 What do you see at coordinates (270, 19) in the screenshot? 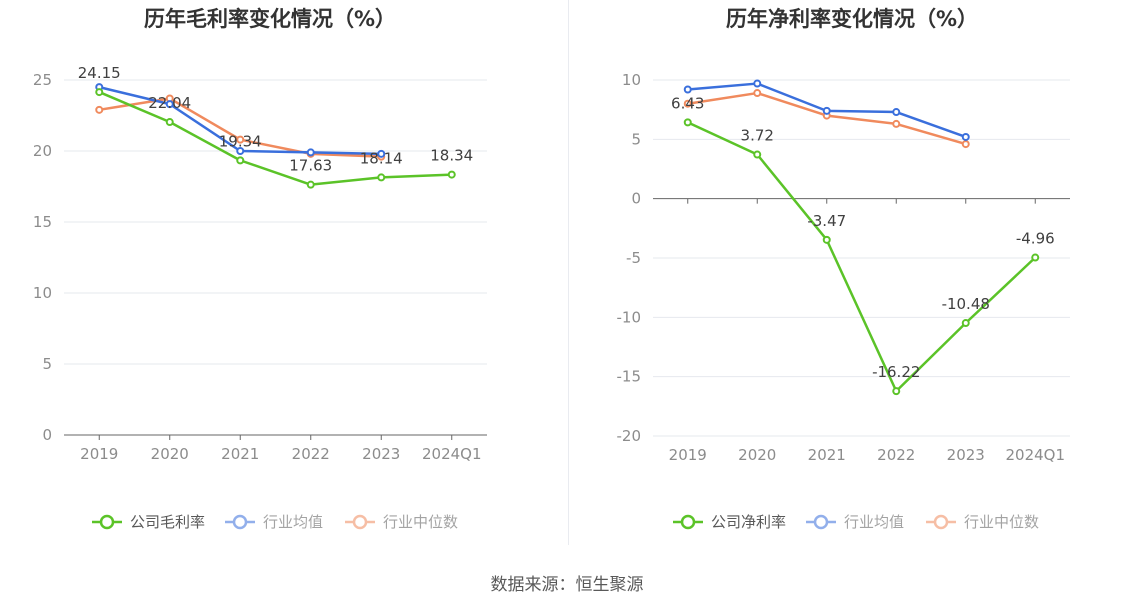
I see `chart-title: 历年毛利率变化情况（%）` at bounding box center [270, 19].